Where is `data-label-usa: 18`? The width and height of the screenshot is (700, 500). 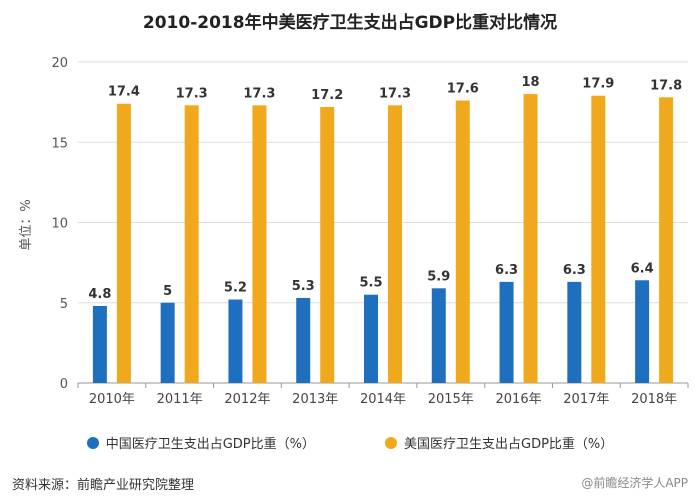
data-label-usa: 18 is located at coordinates (531, 82).